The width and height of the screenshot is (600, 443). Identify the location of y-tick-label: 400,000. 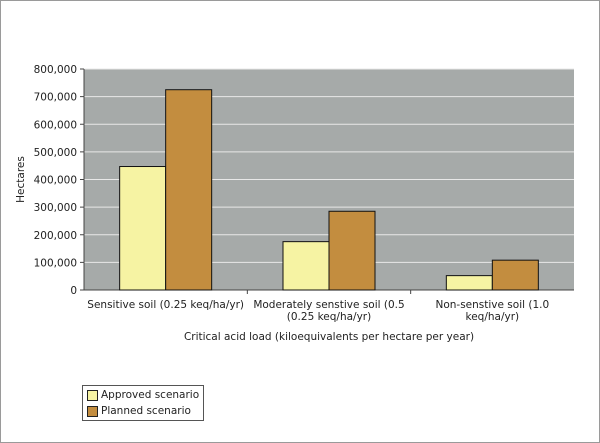
(55, 181).